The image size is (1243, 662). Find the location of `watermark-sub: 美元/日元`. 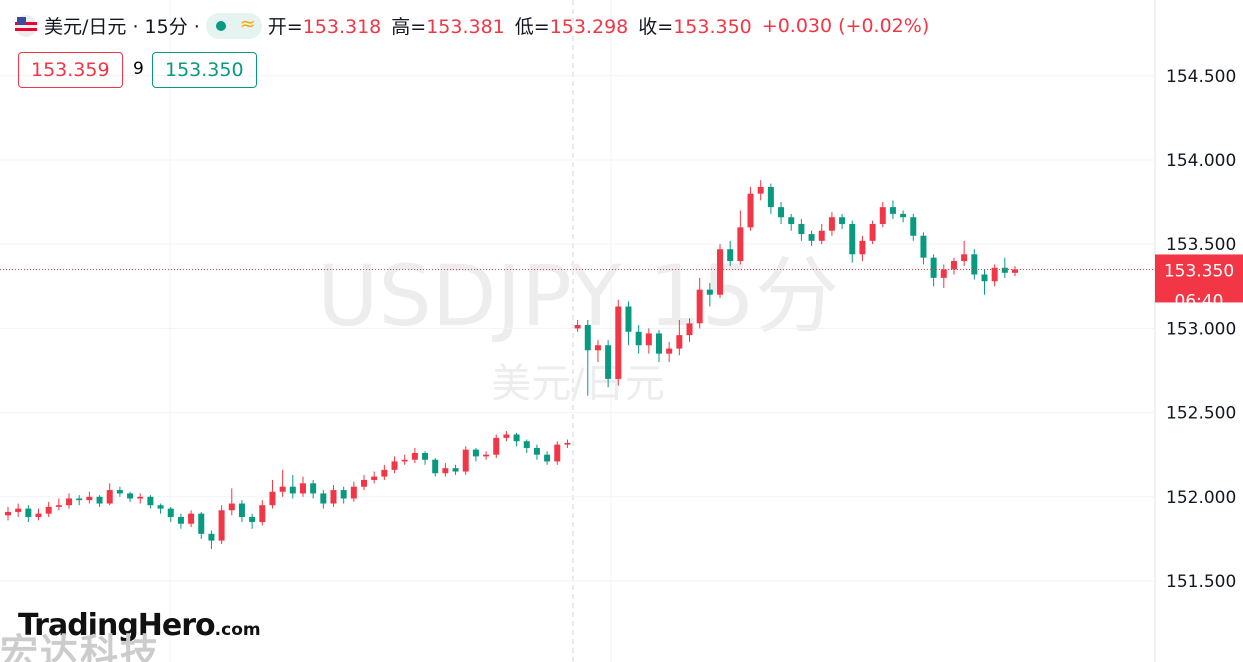

watermark-sub: 美元/日元 is located at coordinates (577, 384).